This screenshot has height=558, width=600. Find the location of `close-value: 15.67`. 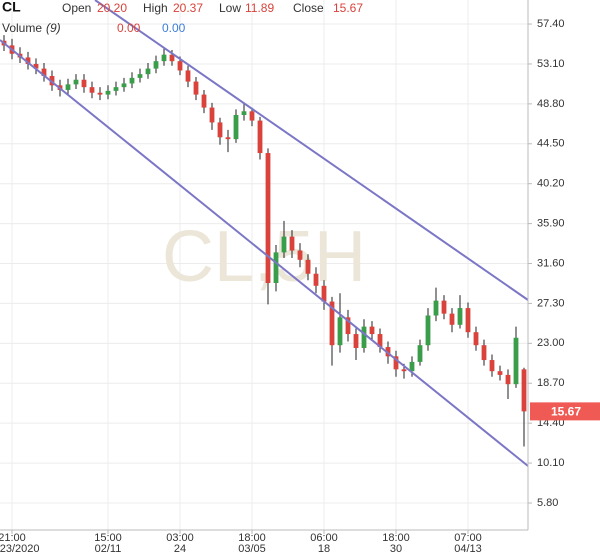

close-value: 15.67 is located at coordinates (348, 8).